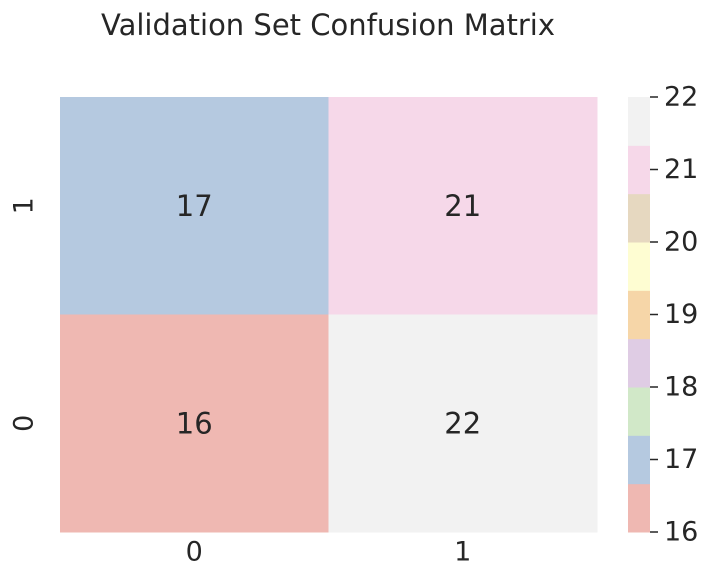  Describe the element at coordinates (194, 552) in the screenshot. I see `x-tick-label: 0` at that location.